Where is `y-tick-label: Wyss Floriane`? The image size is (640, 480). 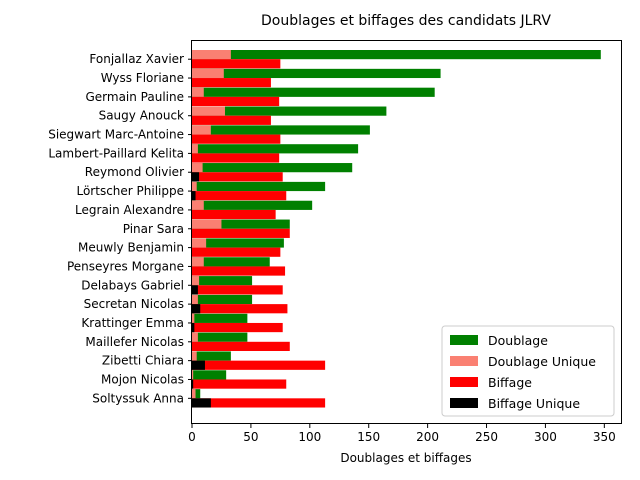 y-tick-label: Wyss Floriane is located at coordinates (142, 78).